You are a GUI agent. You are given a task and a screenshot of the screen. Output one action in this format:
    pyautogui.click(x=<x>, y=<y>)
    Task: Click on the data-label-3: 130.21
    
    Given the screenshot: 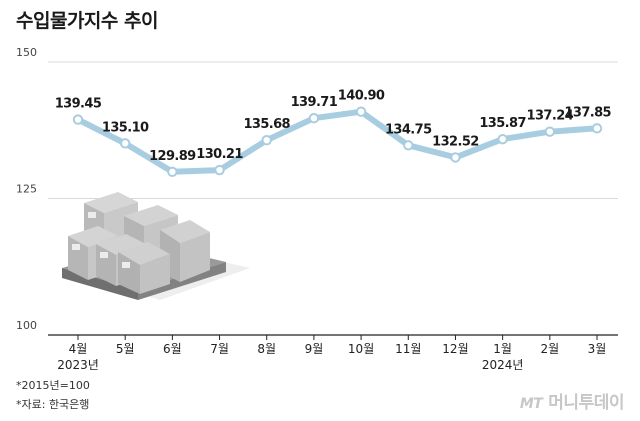 What is the action you would take?
    pyautogui.click(x=219, y=154)
    